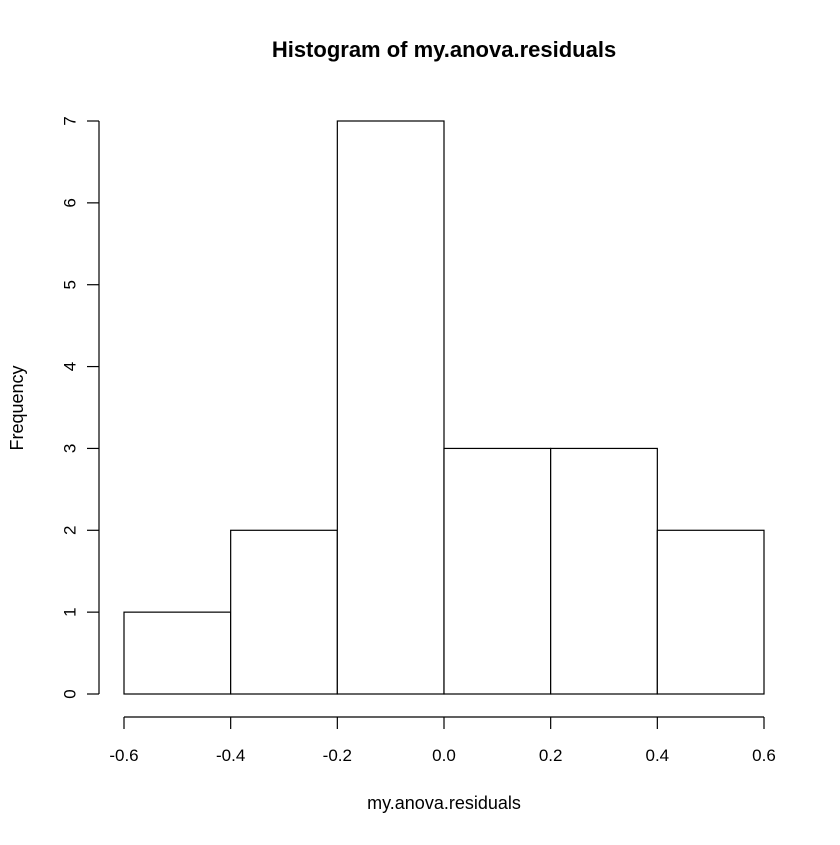 This screenshot has height=845, width=840. What do you see at coordinates (444, 803) in the screenshot?
I see `x-axis-label: my.anova.residuals` at bounding box center [444, 803].